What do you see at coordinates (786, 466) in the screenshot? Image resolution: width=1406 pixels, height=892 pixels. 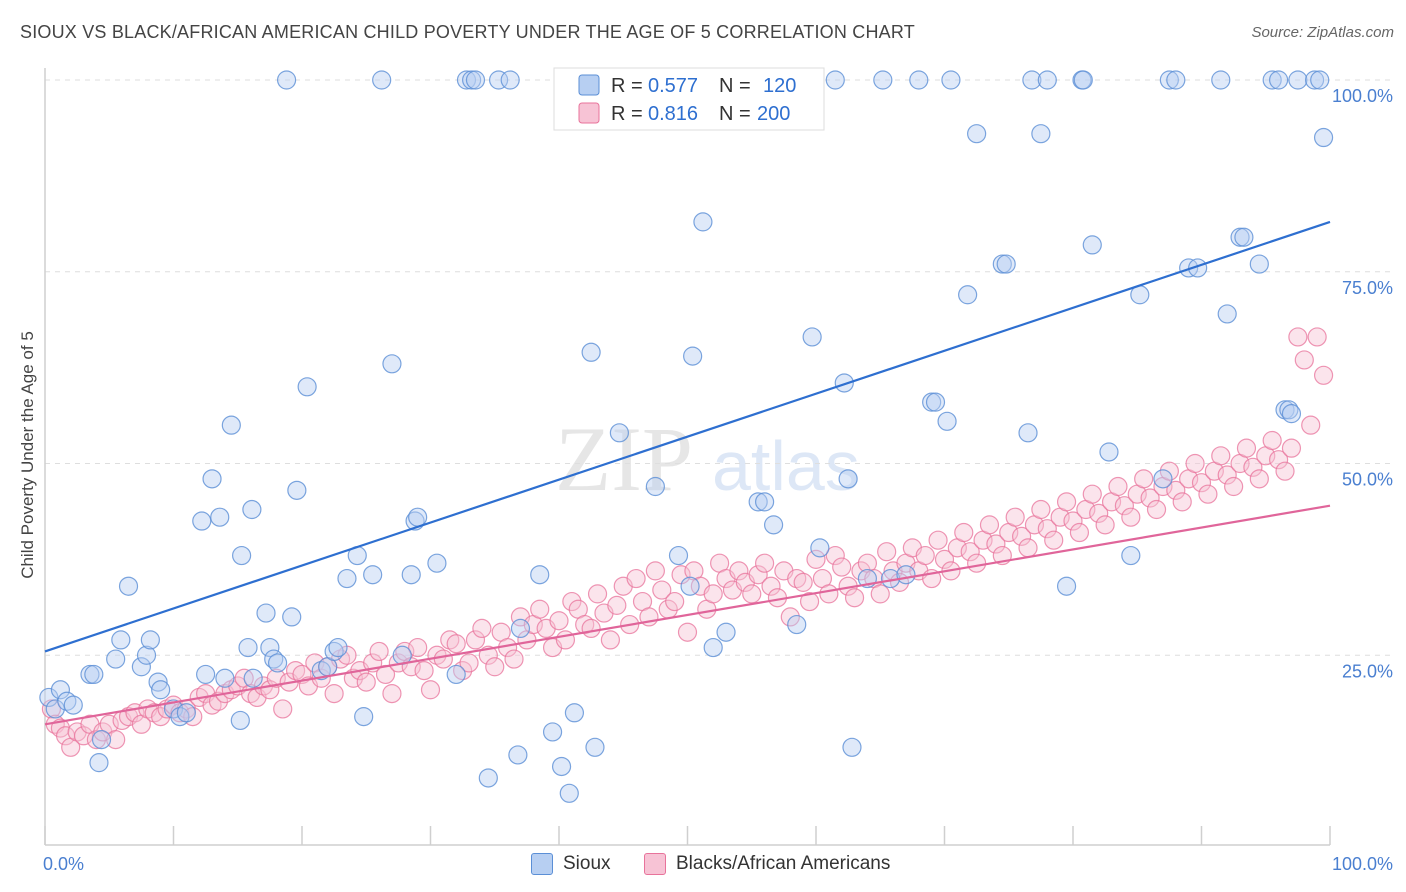 I see `watermark-atlas: atlas` at bounding box center [786, 466].